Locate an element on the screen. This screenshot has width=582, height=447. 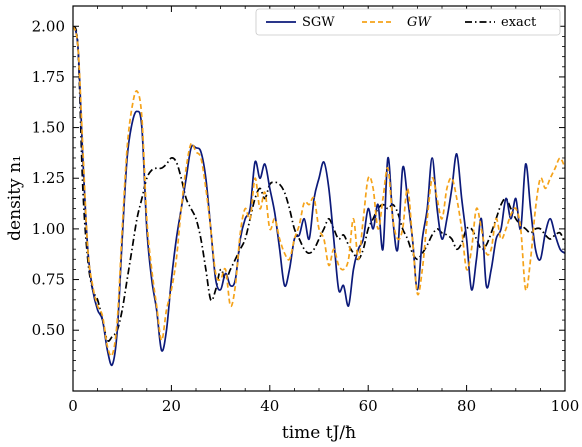
legend-box is located at coordinates (408, 22).